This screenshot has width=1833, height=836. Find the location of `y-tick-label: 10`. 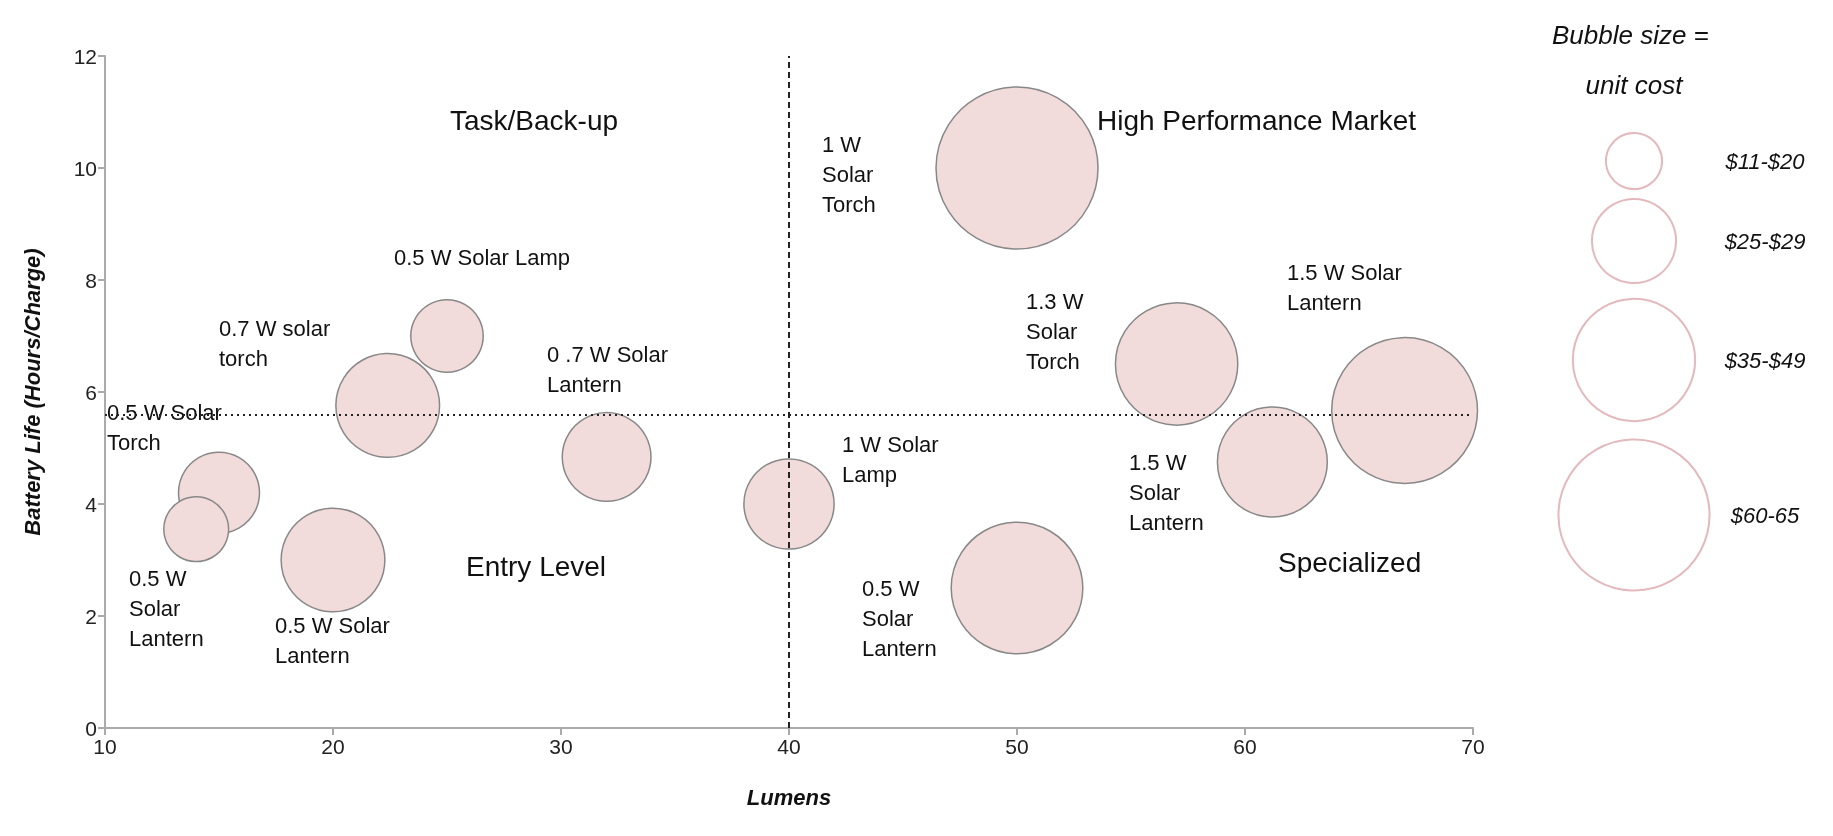

y-tick-label: 10 is located at coordinates (85, 168).